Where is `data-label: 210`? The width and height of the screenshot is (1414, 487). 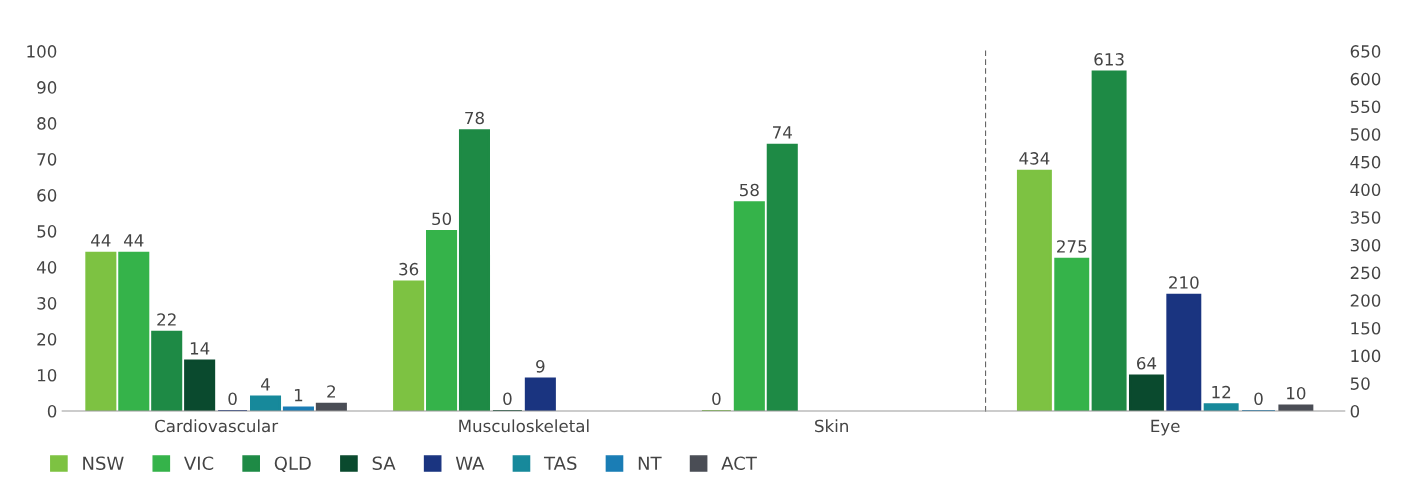 data-label: 210 is located at coordinates (1184, 282).